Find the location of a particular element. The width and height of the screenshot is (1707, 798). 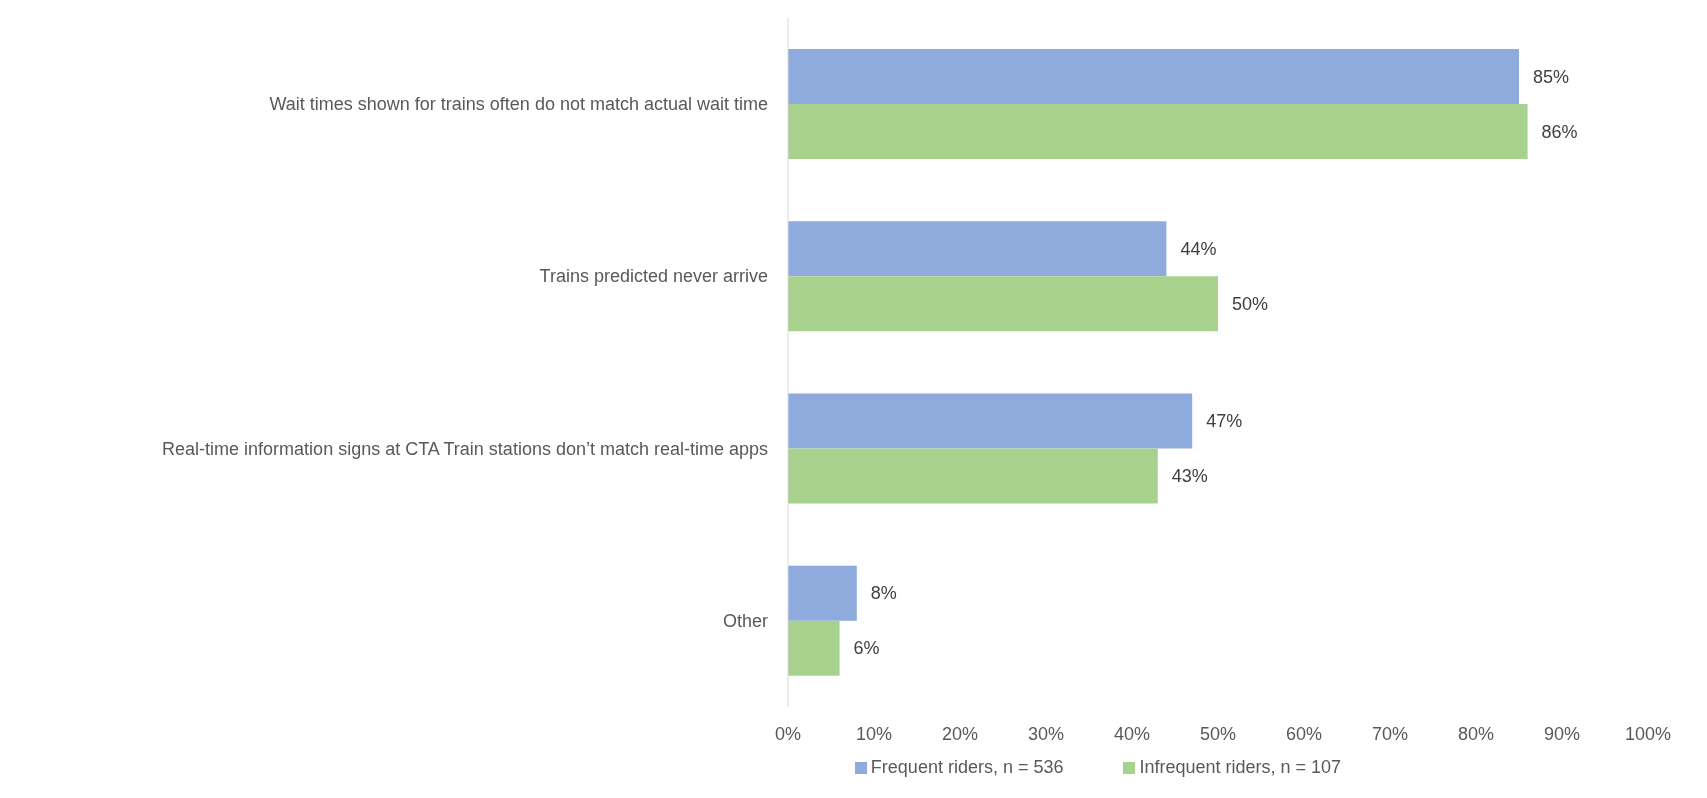

data-label: 50% is located at coordinates (1250, 303).